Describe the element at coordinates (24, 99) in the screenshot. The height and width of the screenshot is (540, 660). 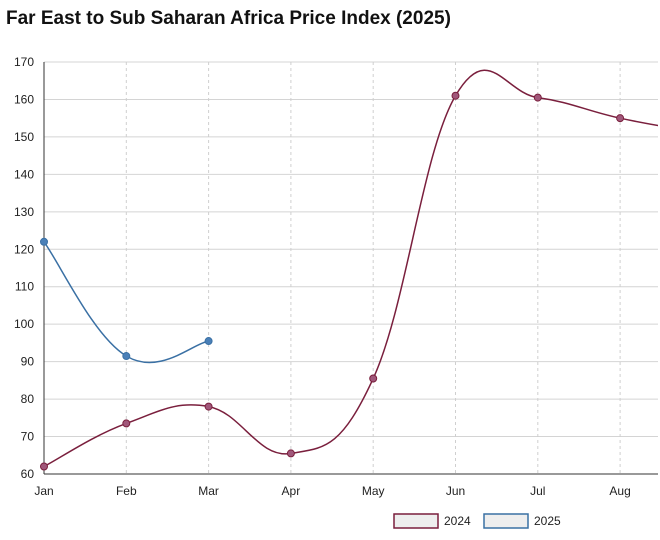
I see `y-tick-label-160: 160` at that location.